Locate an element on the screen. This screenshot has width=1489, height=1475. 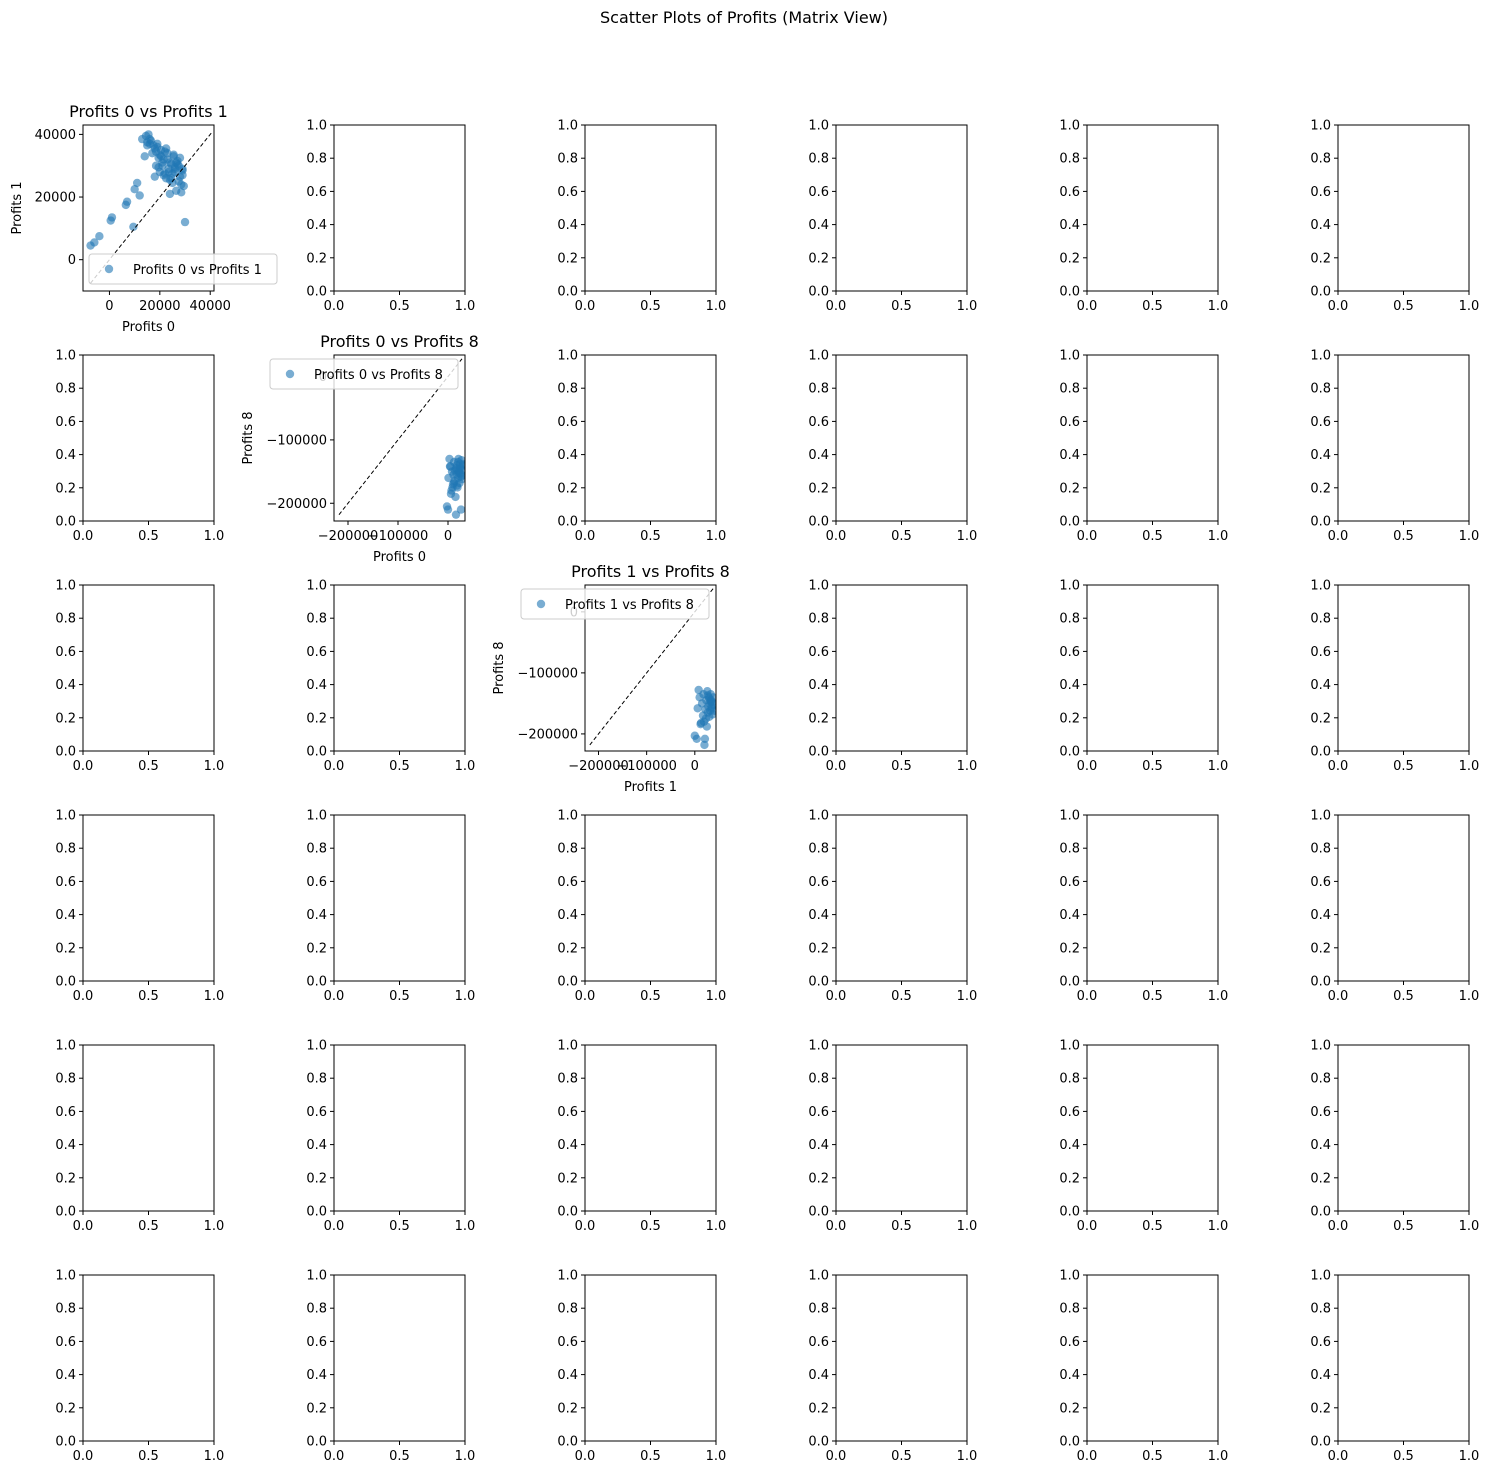
x-tick-label: 0 is located at coordinates (109, 306).